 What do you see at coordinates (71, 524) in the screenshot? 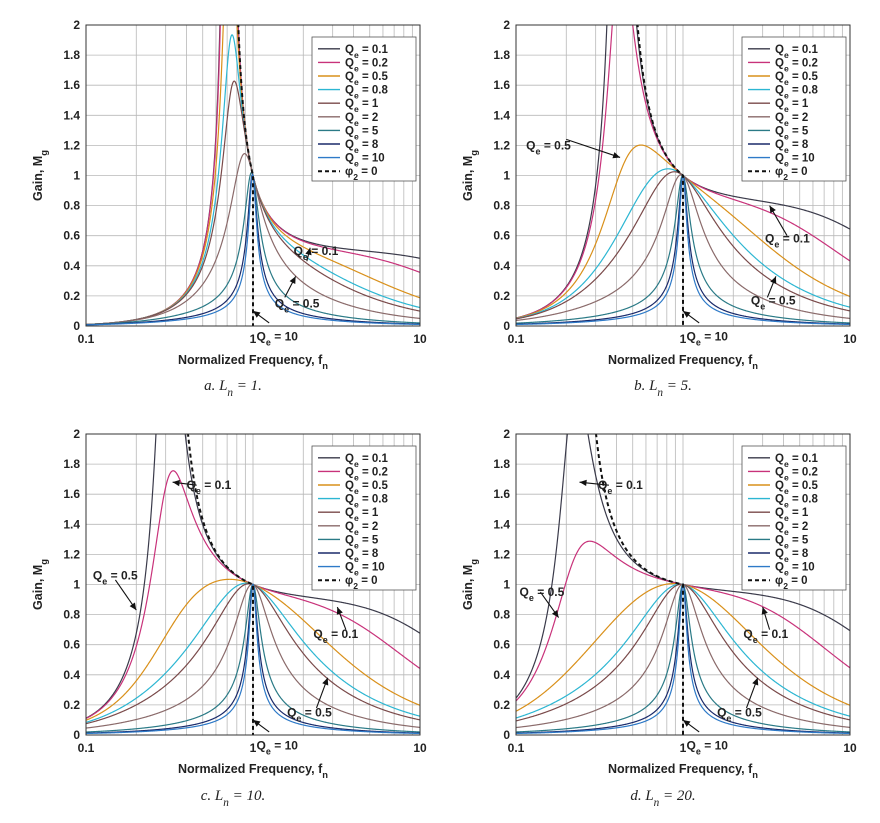
I see `y-tick-label: 1.4` at bounding box center [71, 524].